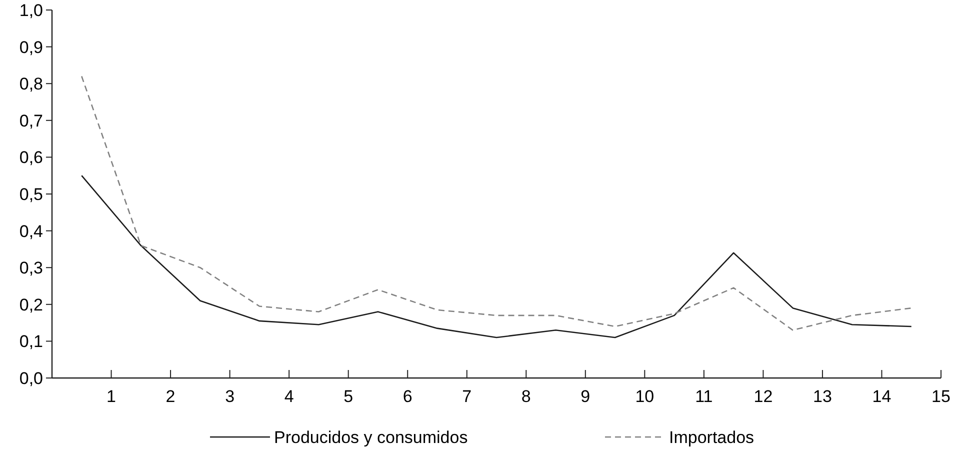  What do you see at coordinates (31, 158) in the screenshot?
I see `y-tick-label: 0,6` at bounding box center [31, 158].